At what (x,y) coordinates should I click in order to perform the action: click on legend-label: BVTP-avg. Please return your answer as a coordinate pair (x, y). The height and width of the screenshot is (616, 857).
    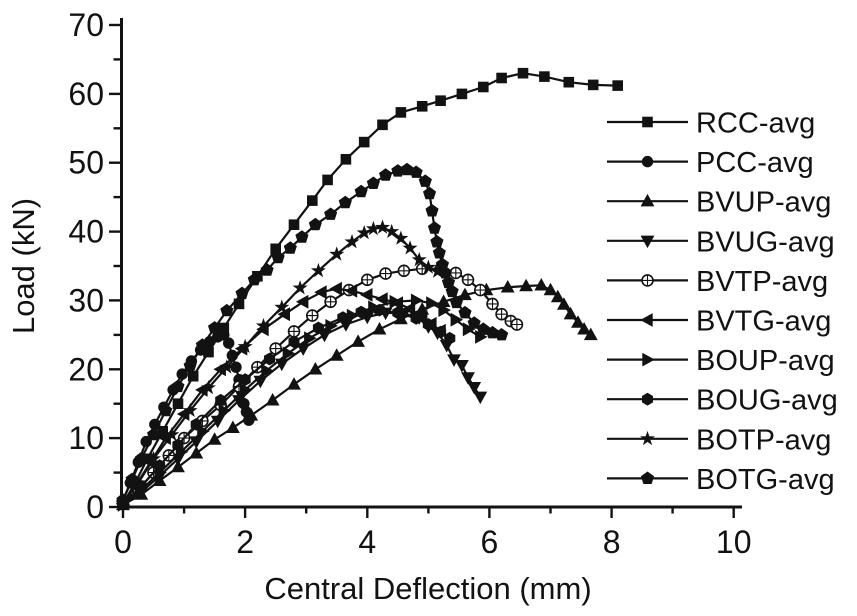
    Looking at the image, I should click on (762, 282).